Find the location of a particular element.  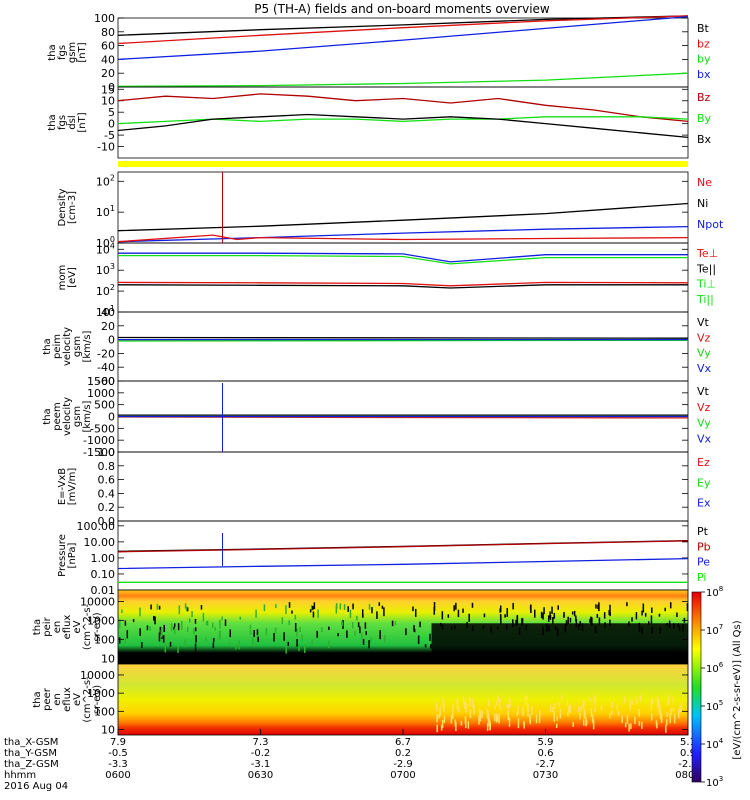

legend-entry: Te|| is located at coordinates (706, 268).